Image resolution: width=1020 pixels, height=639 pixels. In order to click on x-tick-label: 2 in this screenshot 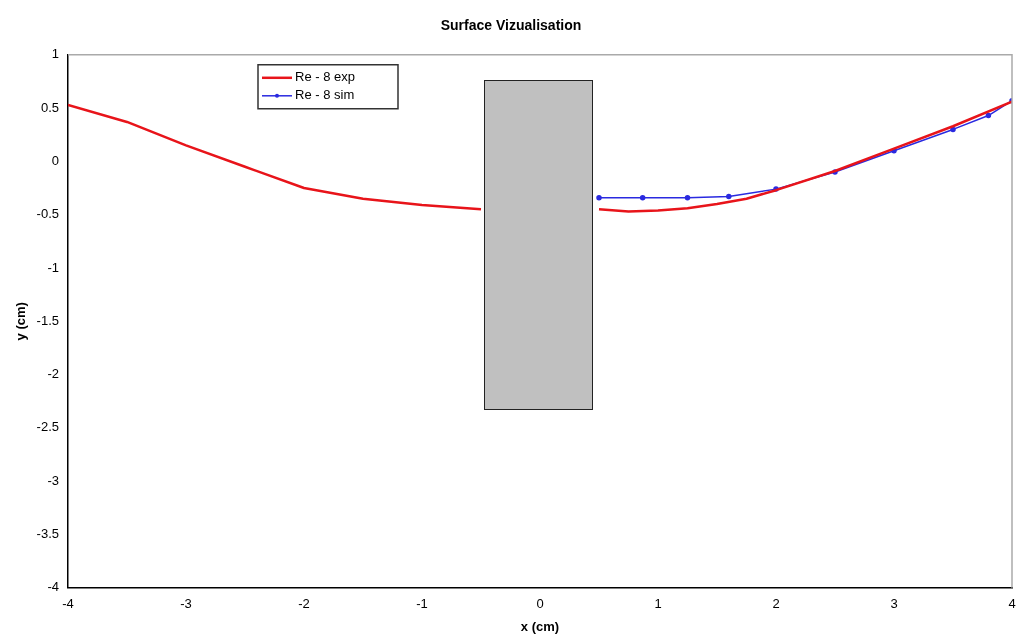, I will do `click(776, 604)`.